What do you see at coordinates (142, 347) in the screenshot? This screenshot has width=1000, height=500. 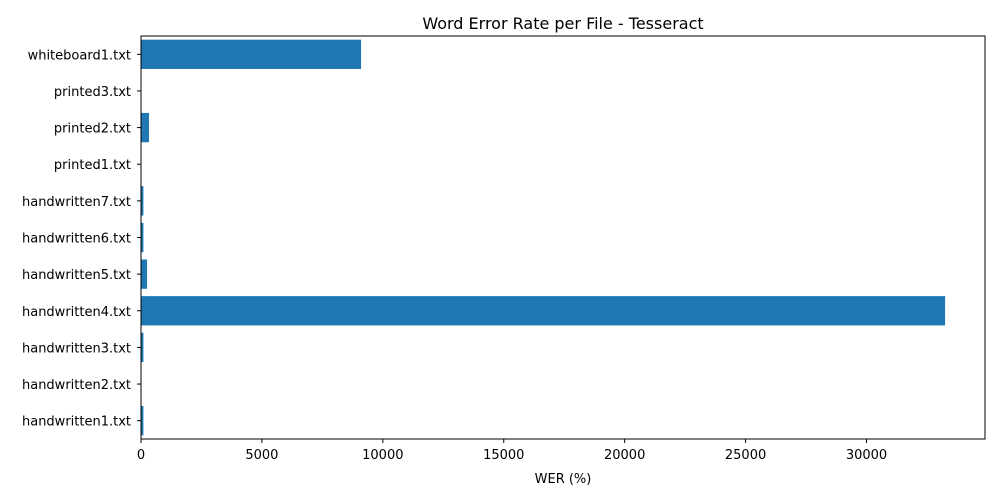 I see `bar-handwritten3` at bounding box center [142, 347].